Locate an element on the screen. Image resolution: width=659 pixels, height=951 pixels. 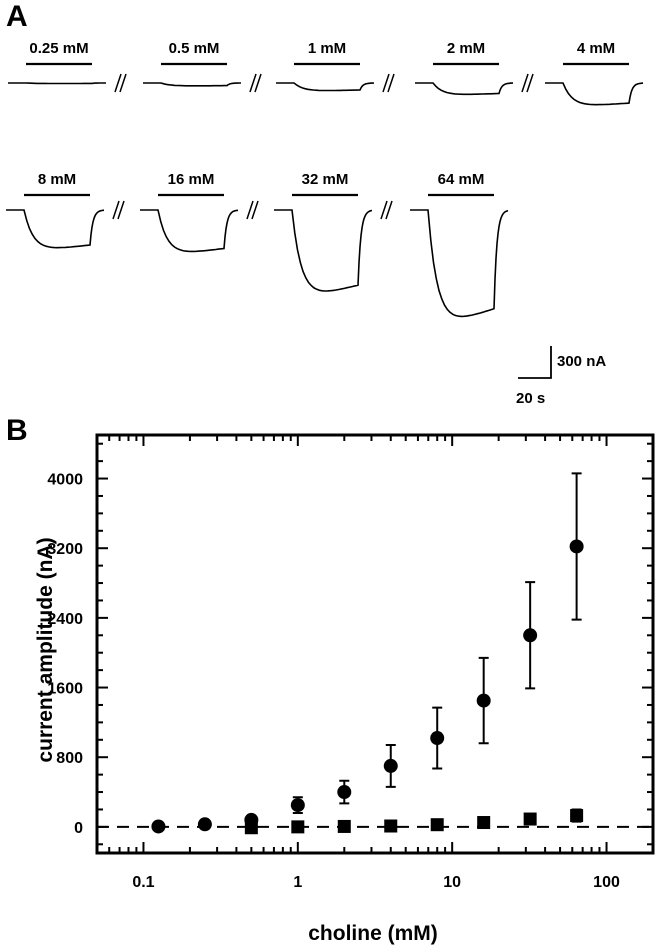
y-axis-title: current amplitude (nA) is located at coordinates (45, 649).